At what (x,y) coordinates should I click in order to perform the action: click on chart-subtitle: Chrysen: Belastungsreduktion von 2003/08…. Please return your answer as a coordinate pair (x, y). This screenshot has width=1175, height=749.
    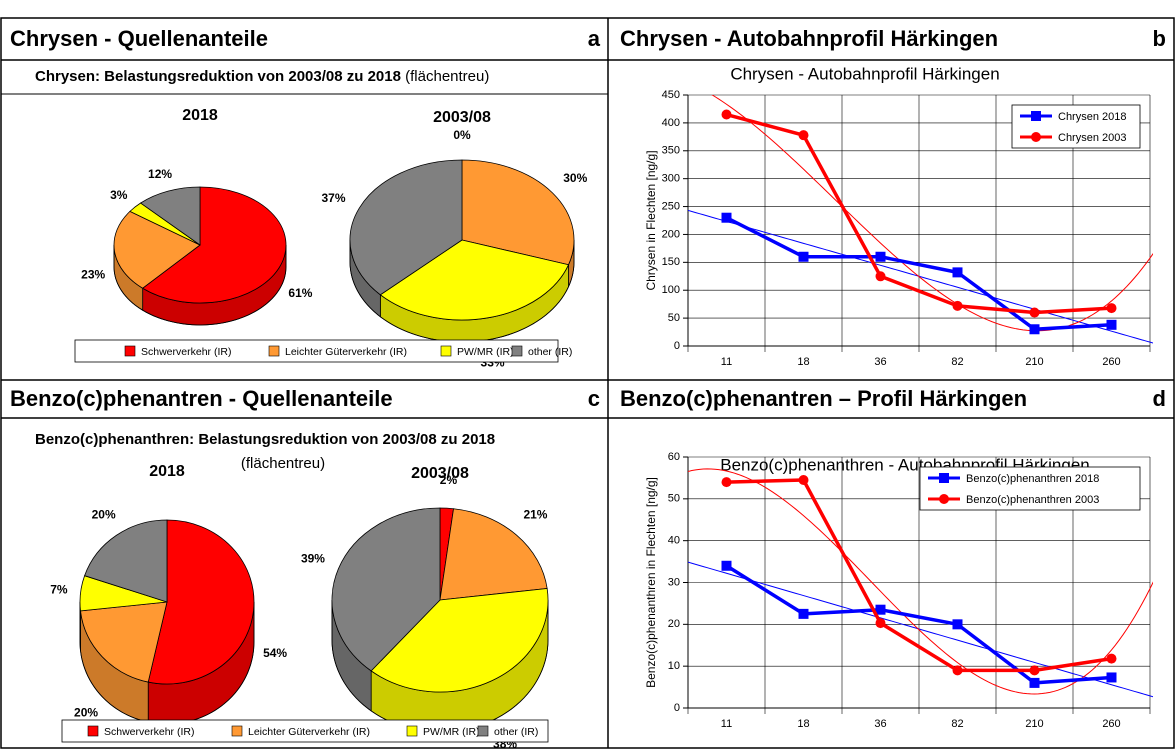
    Looking at the image, I should click on (262, 76).